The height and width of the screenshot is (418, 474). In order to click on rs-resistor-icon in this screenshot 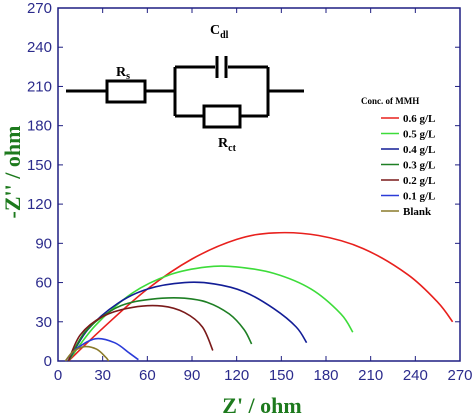, I will do `click(126, 91)`.